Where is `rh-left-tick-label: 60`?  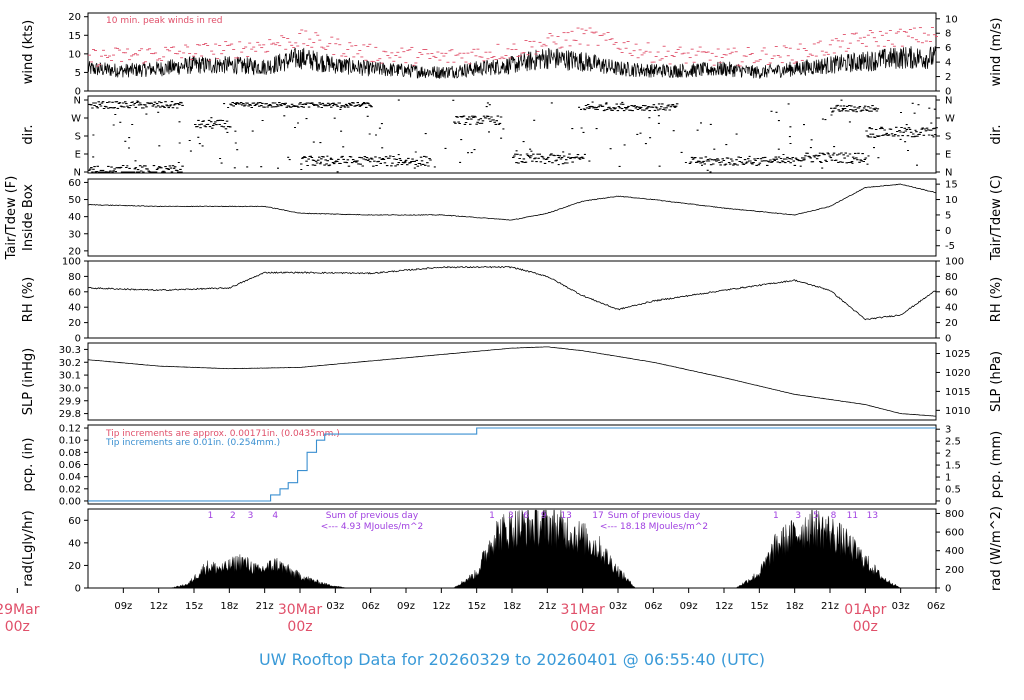 rh-left-tick-label: 60 is located at coordinates (74, 292).